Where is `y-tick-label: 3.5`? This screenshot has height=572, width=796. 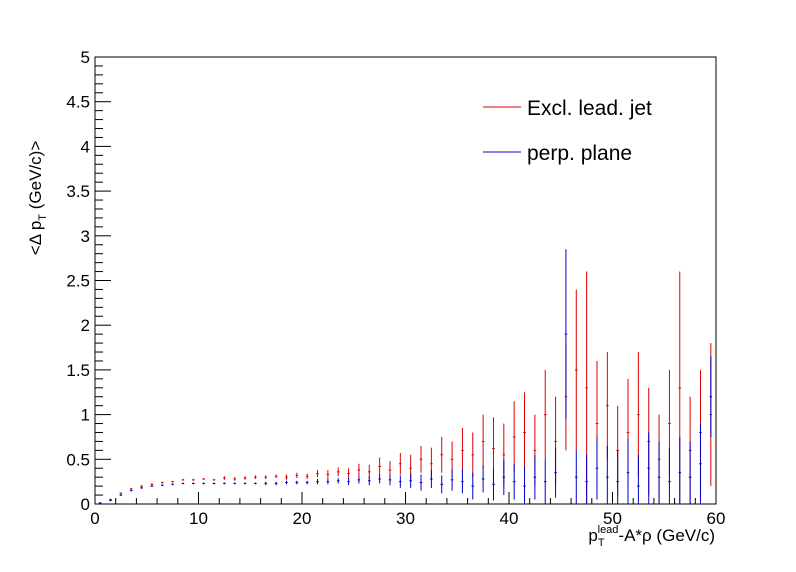
y-tick-label: 3.5 is located at coordinates (78, 191).